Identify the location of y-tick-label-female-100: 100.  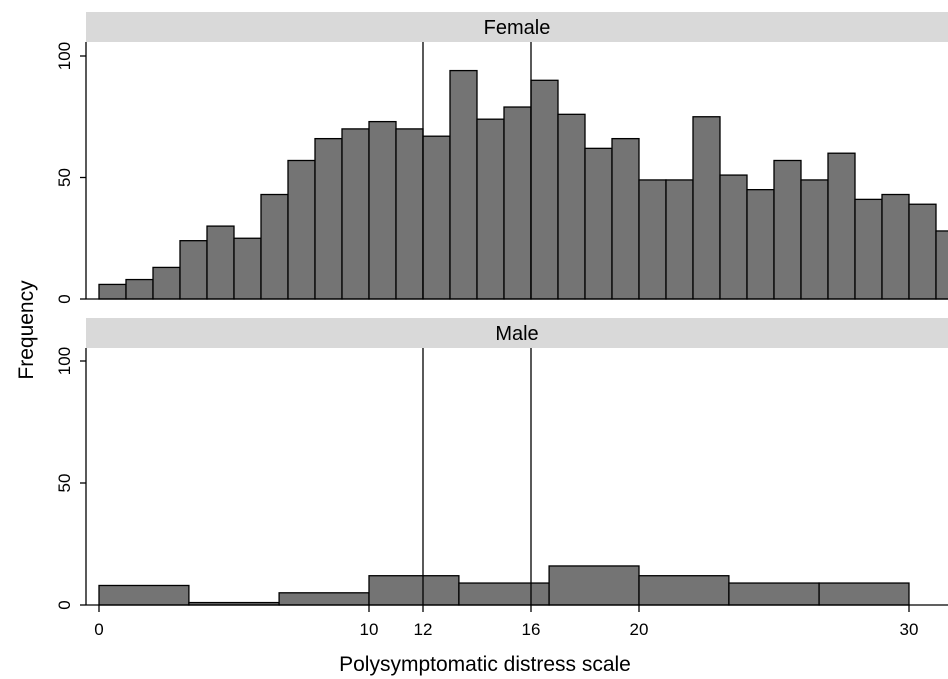
(64, 56).